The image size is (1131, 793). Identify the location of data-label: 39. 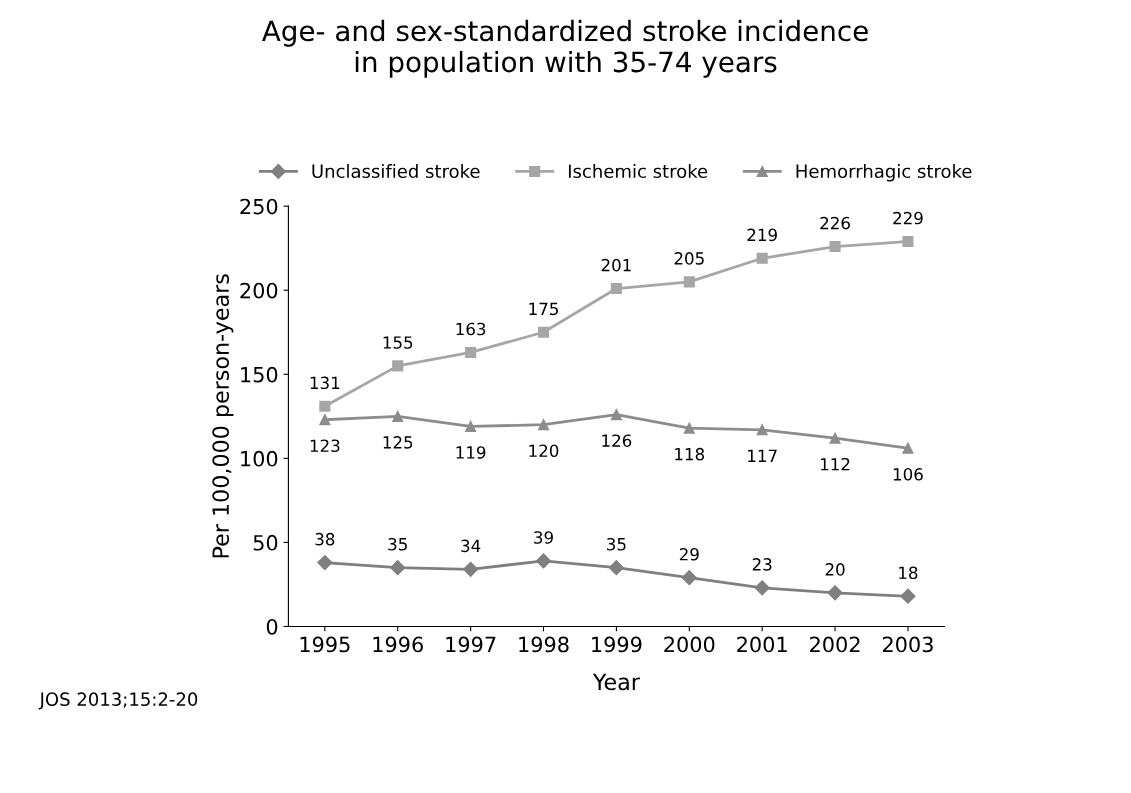
(543, 537).